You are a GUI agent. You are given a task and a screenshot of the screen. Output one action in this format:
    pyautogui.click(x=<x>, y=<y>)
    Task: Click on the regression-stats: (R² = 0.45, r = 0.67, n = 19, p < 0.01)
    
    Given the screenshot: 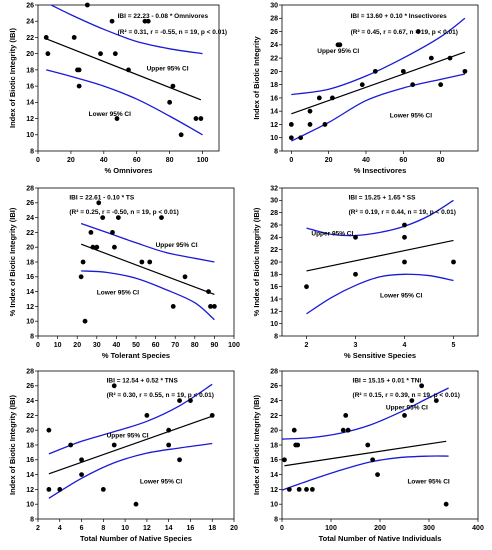 What is the action you would take?
    pyautogui.click(x=404, y=32)
    